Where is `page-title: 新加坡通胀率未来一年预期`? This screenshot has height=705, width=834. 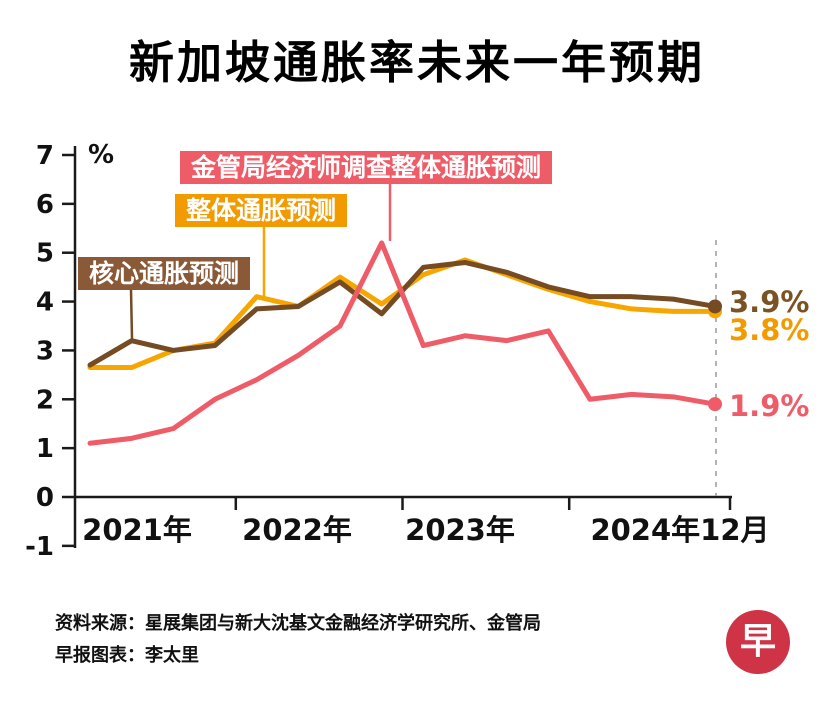 page-title: 新加坡通胀率未来一年预期 is located at coordinates (416, 62).